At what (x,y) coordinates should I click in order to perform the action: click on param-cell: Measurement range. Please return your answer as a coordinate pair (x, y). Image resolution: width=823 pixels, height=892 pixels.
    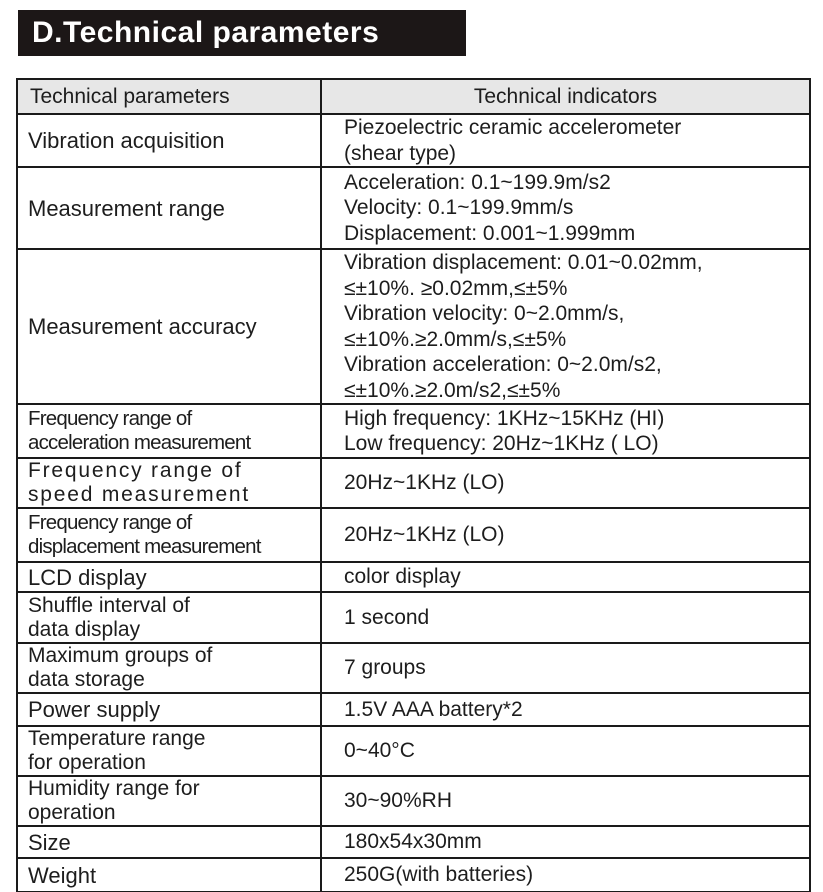
    Looking at the image, I should click on (169, 208).